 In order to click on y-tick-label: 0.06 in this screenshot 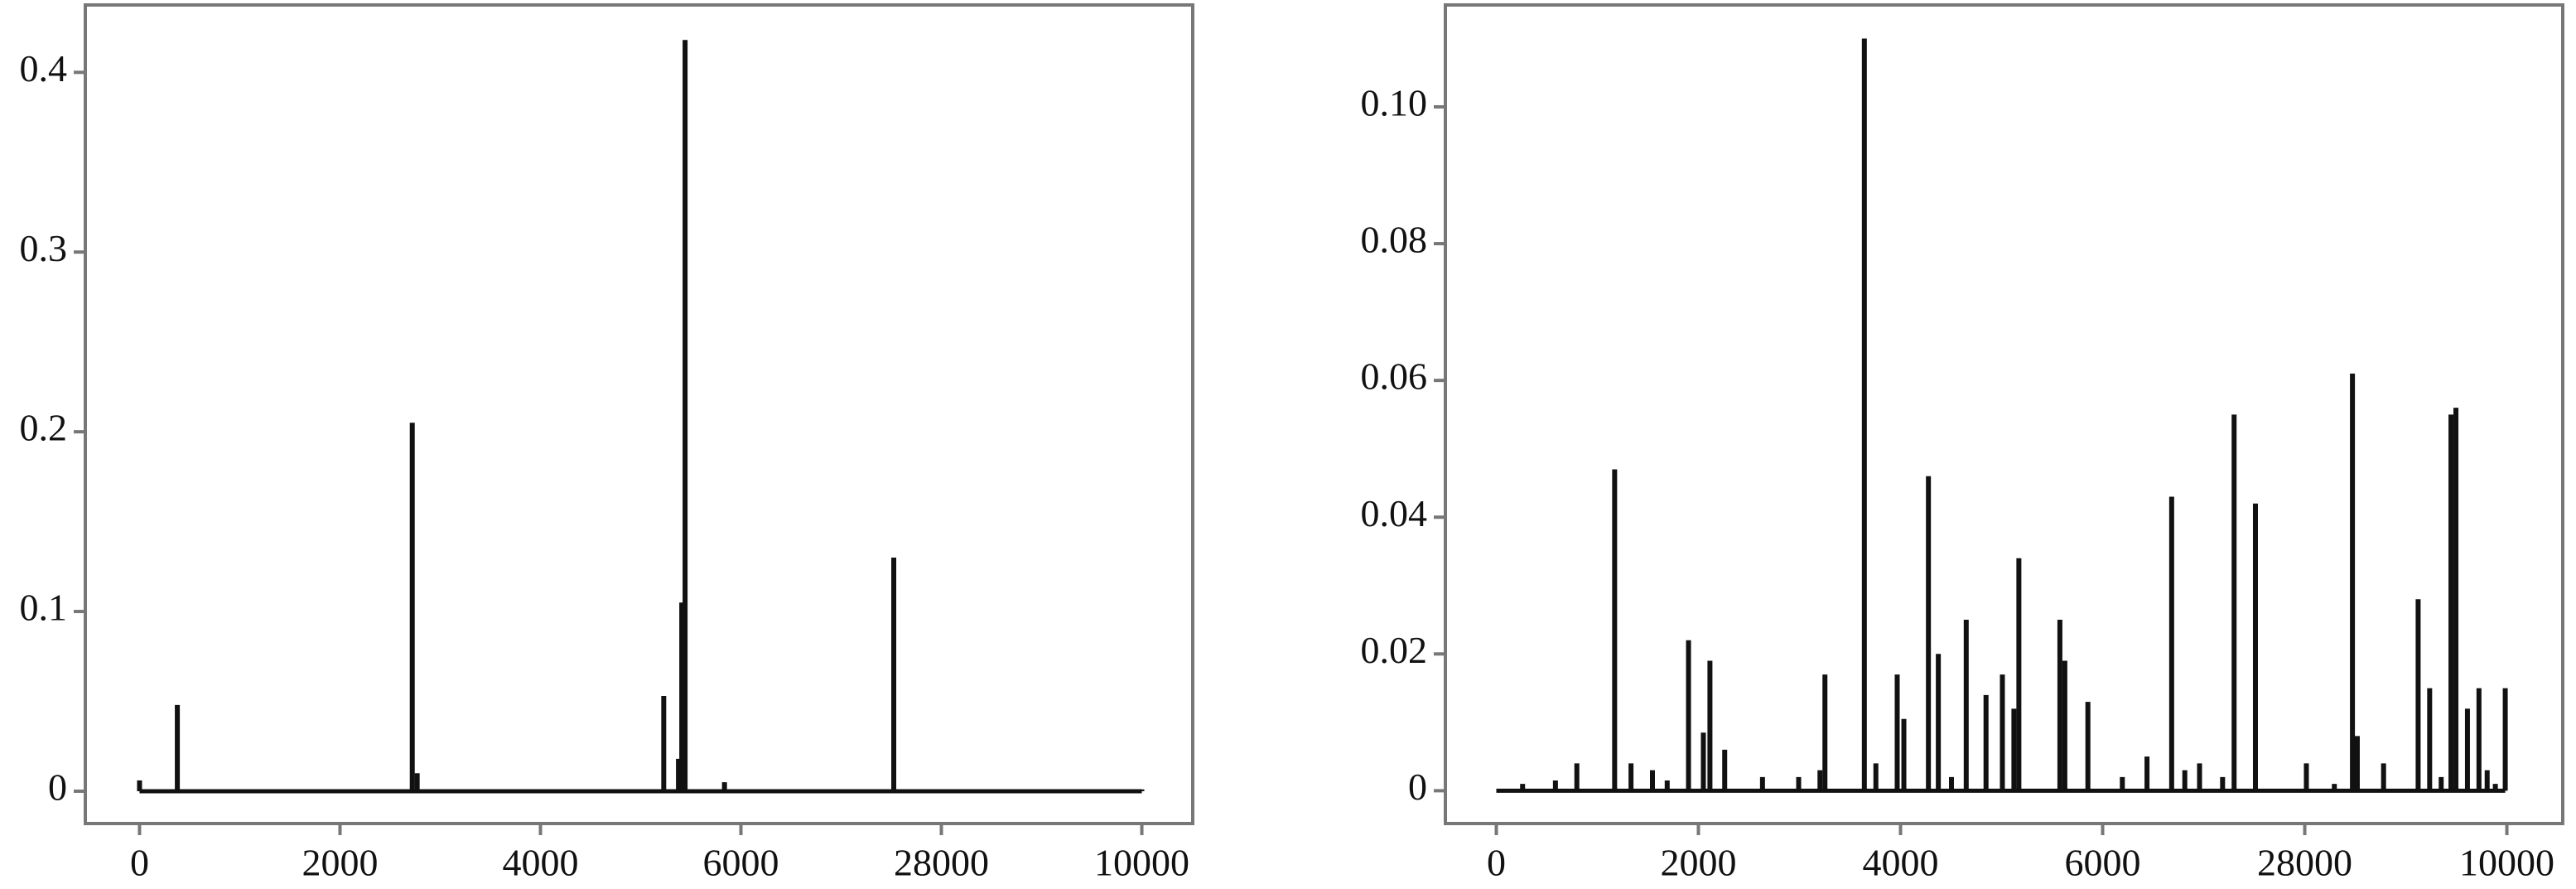, I will do `click(1395, 376)`.